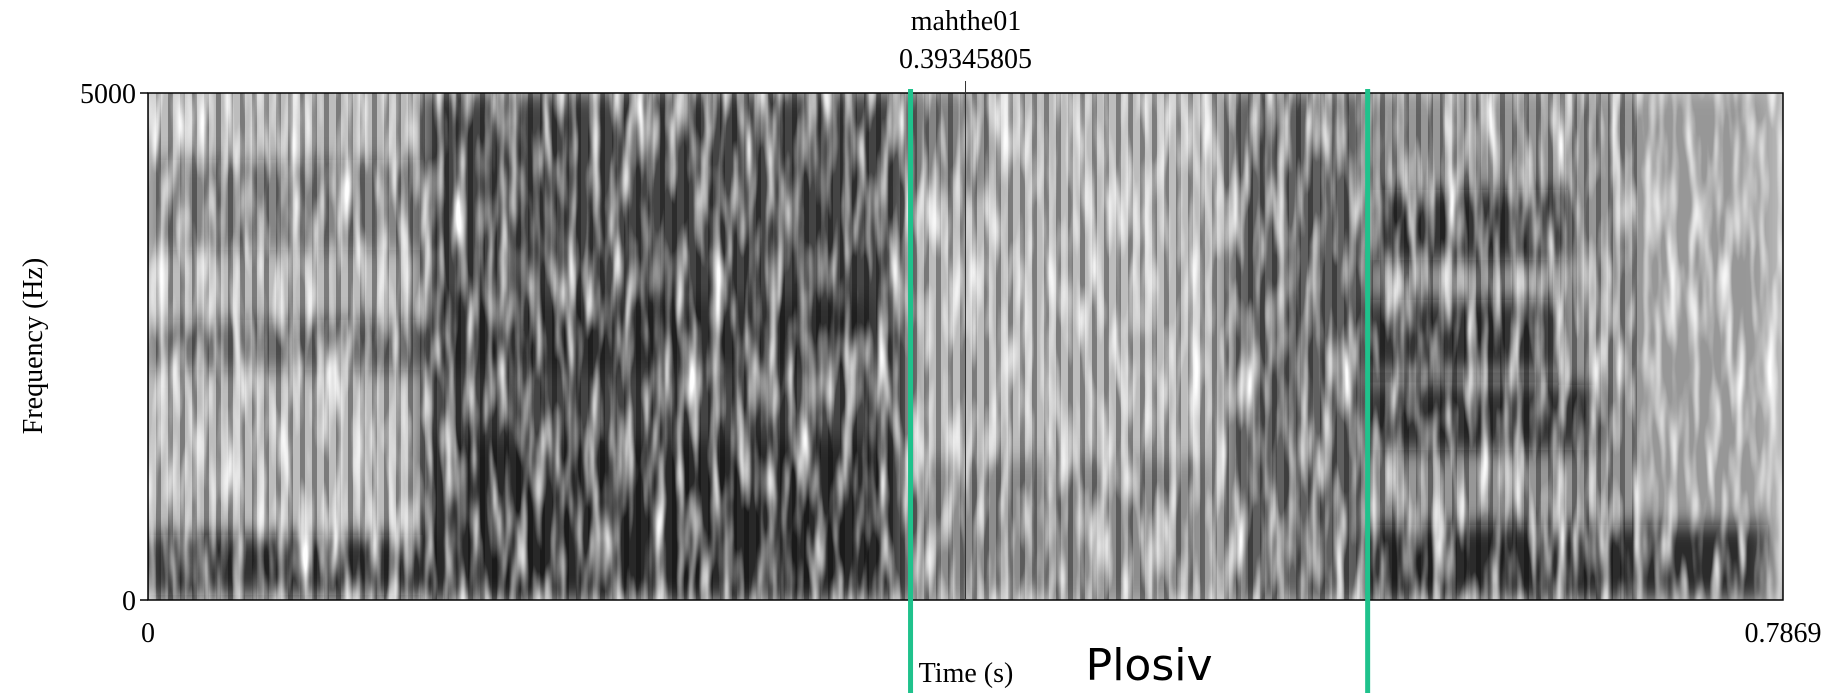 The height and width of the screenshot is (693, 1844). What do you see at coordinates (108, 94) in the screenshot?
I see `y-tick-label: 5000` at bounding box center [108, 94].